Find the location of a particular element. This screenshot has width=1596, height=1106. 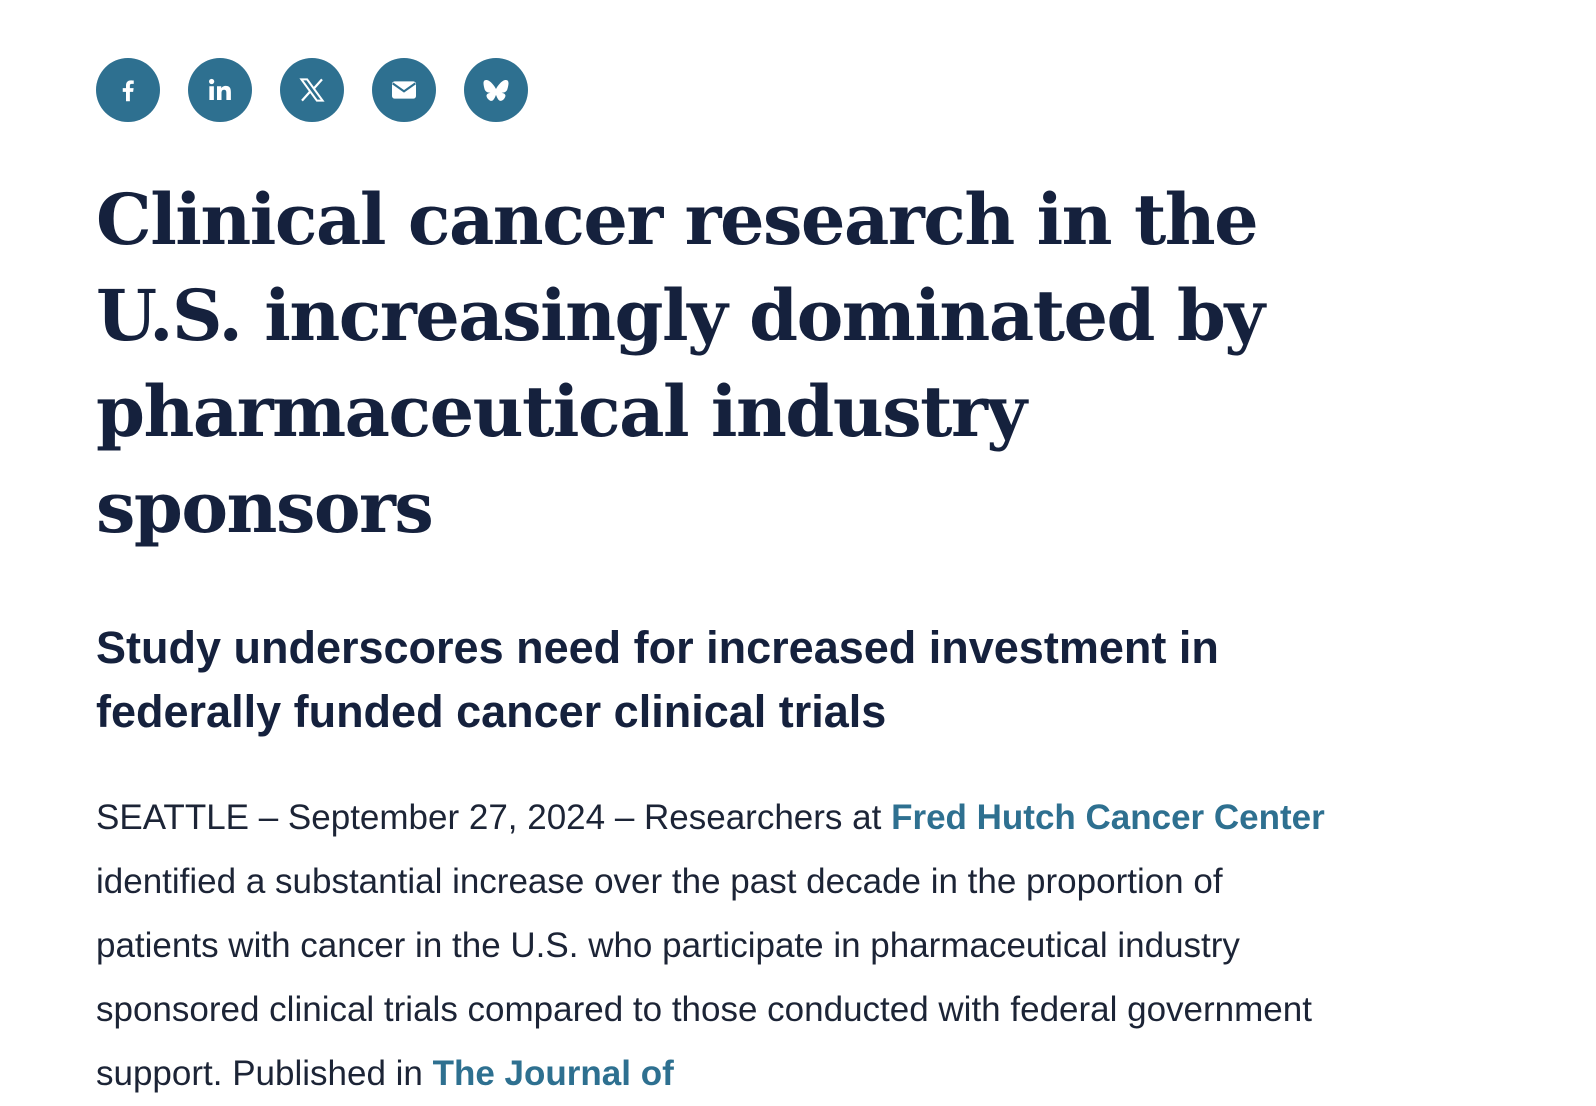

linkedin-icon is located at coordinates (220, 89).